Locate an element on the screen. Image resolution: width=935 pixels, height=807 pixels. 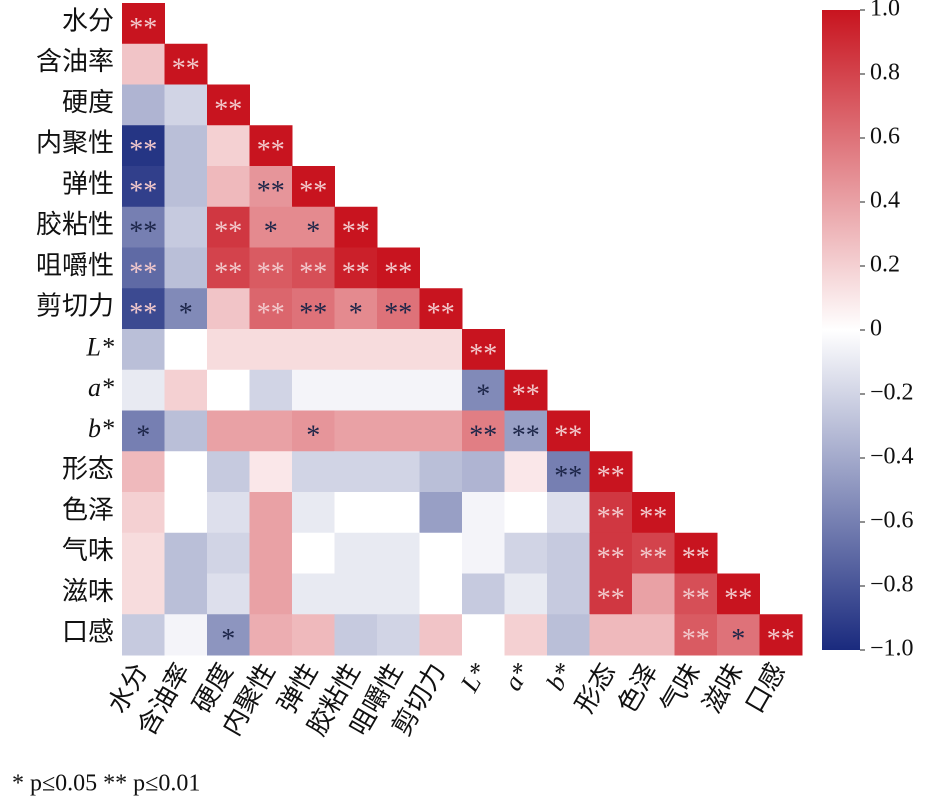
x-tick-label: L* is located at coordinates (473, 677).